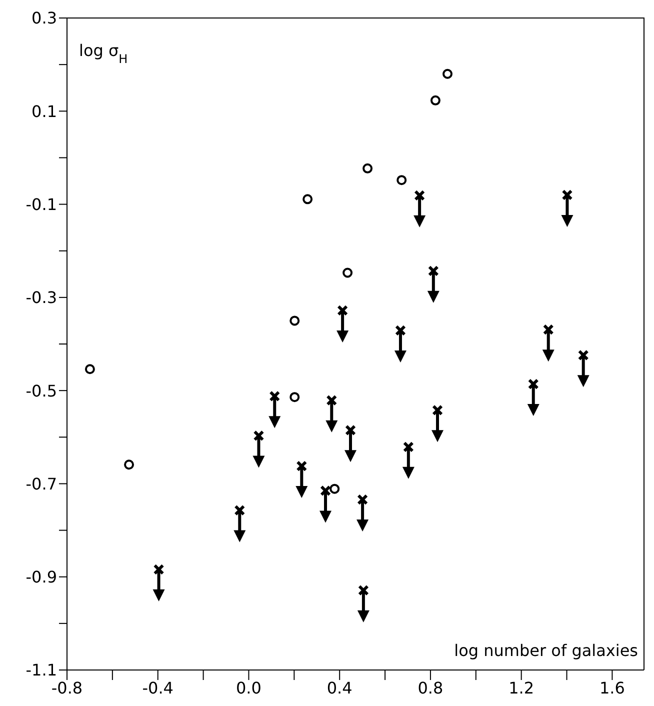 This screenshot has width=654, height=706. Describe the element at coordinates (249, 688) in the screenshot. I see `x-tick-label: 0.0` at that location.